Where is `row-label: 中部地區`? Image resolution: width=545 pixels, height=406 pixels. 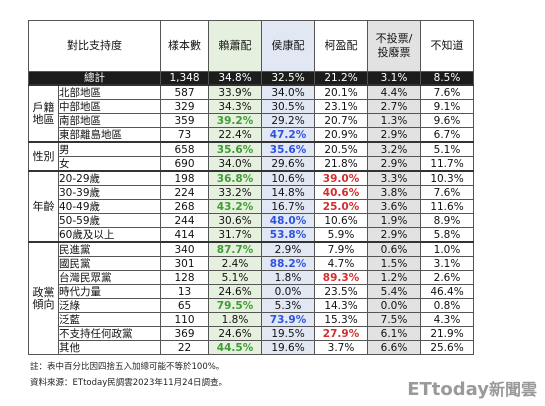
row-label: 中部地區 is located at coordinates (109, 106).